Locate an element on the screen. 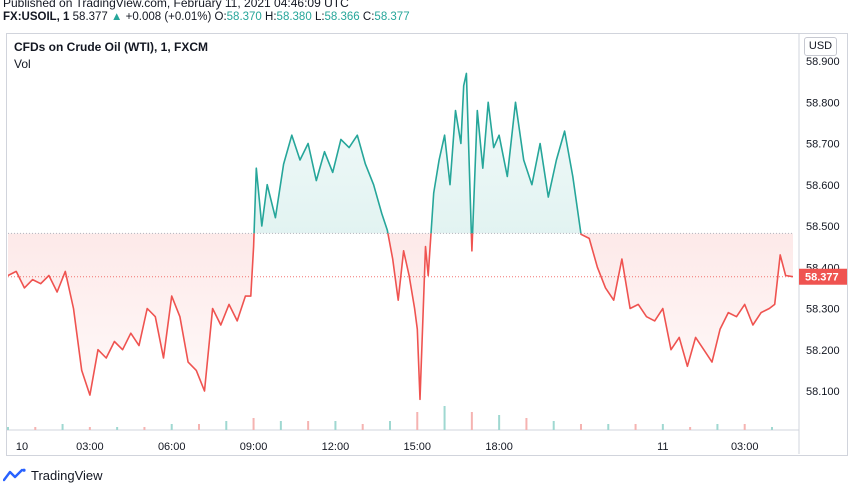 This screenshot has height=485, width=852. tradingview-logo-icon is located at coordinates (14, 475).